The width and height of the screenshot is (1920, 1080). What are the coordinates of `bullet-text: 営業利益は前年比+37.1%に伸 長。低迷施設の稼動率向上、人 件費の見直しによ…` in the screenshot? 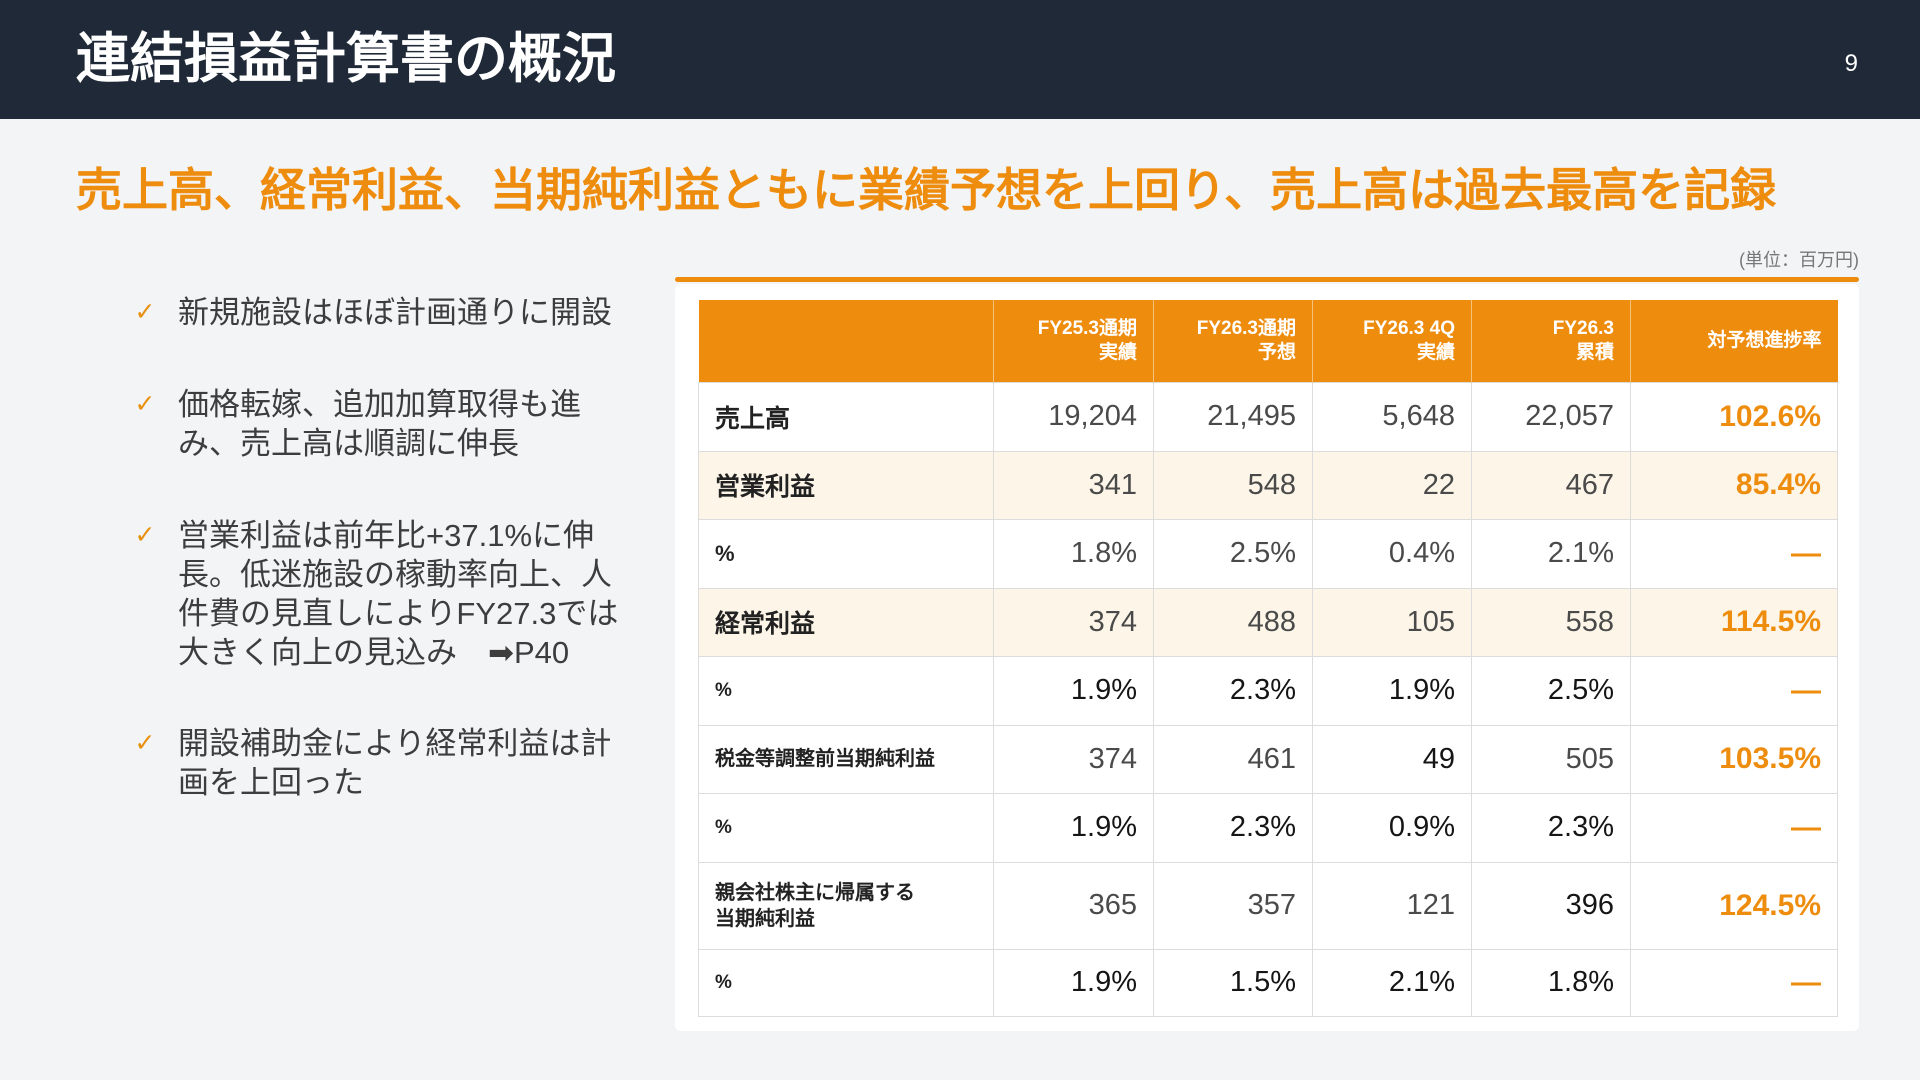 It's located at (398, 594).